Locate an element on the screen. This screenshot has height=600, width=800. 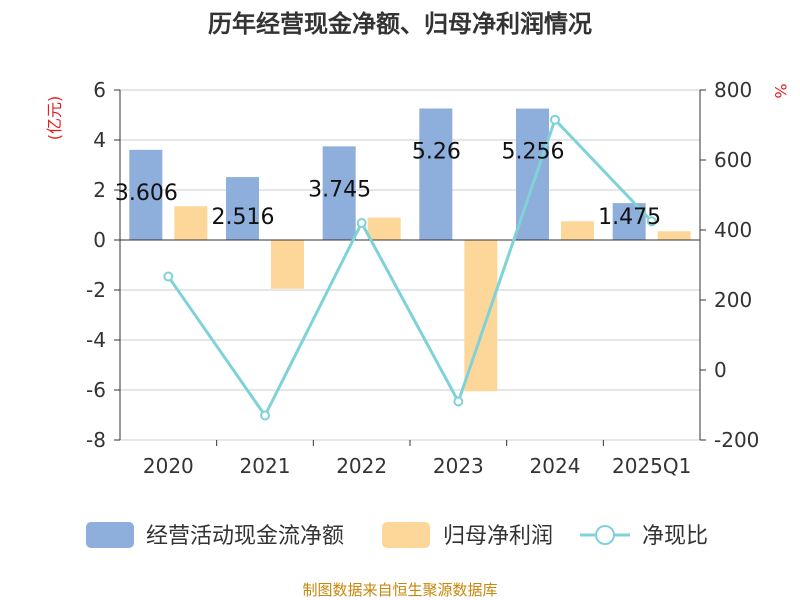
x-tick-label: 2025Q1 is located at coordinates (651, 466).